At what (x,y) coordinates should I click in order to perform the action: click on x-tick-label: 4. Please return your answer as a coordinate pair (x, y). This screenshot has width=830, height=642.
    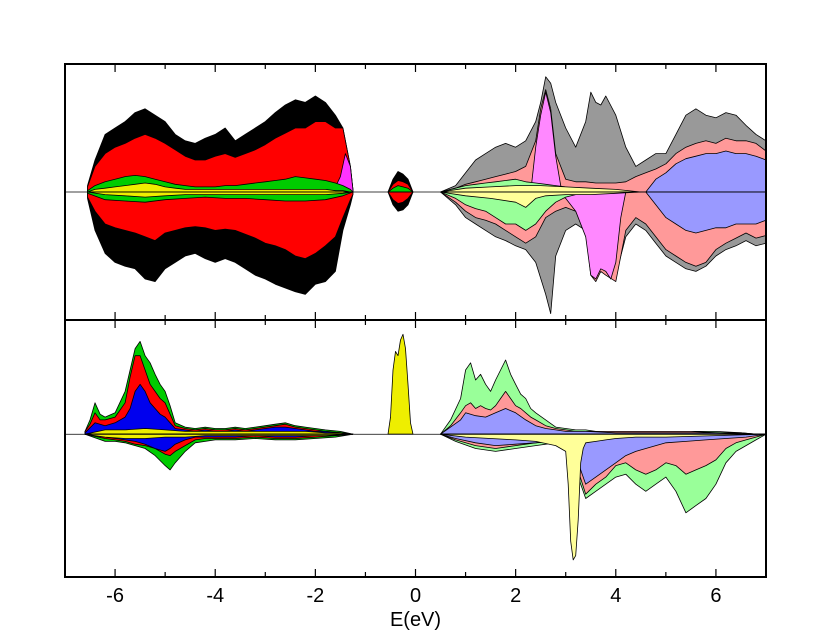
    Looking at the image, I should click on (615, 596).